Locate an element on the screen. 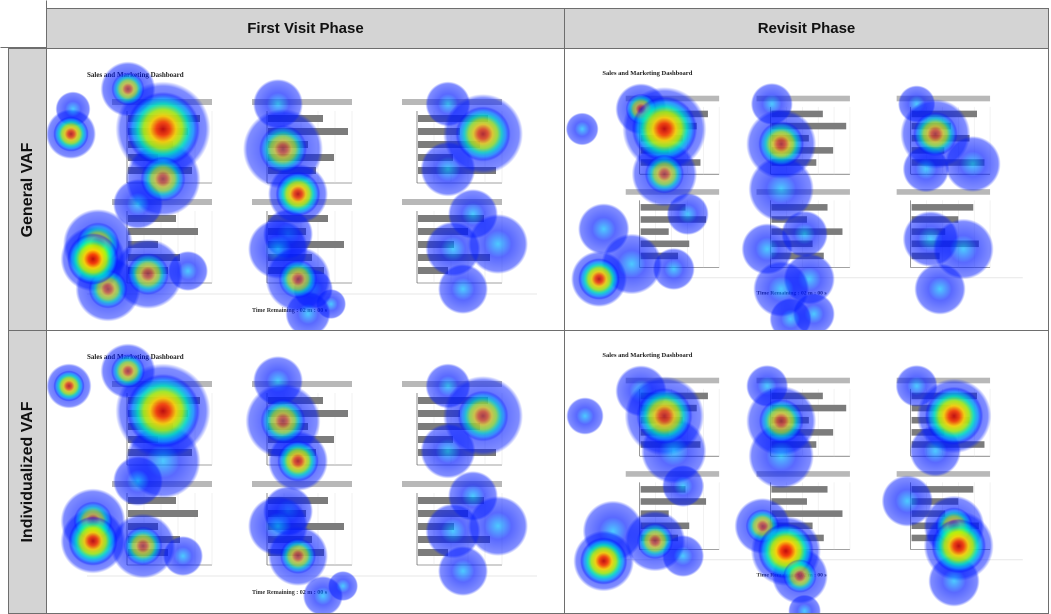 This screenshot has width=1051, height=614. column-header-revisit: Revisit Phase is located at coordinates (806, 28).